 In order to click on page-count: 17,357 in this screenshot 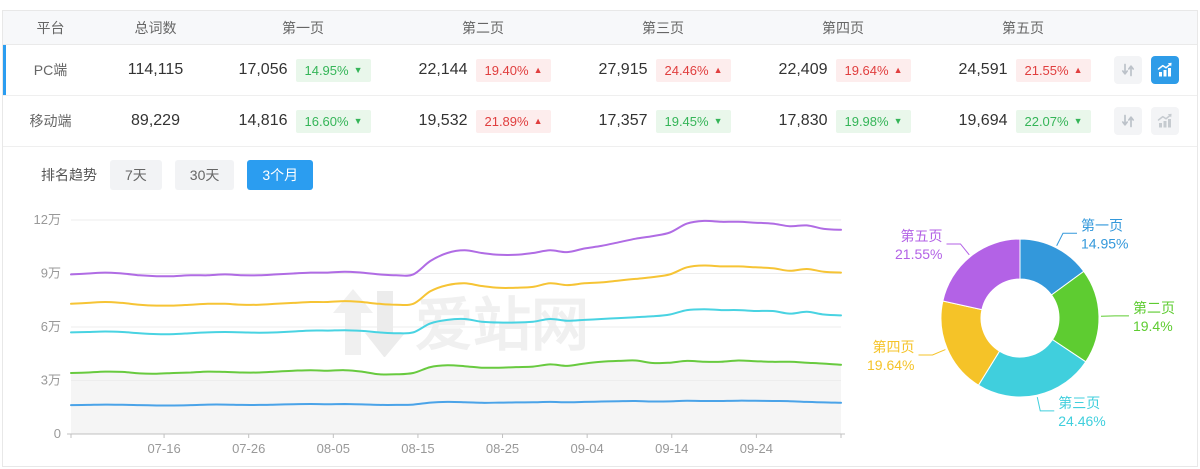, I will do `click(623, 120)`.